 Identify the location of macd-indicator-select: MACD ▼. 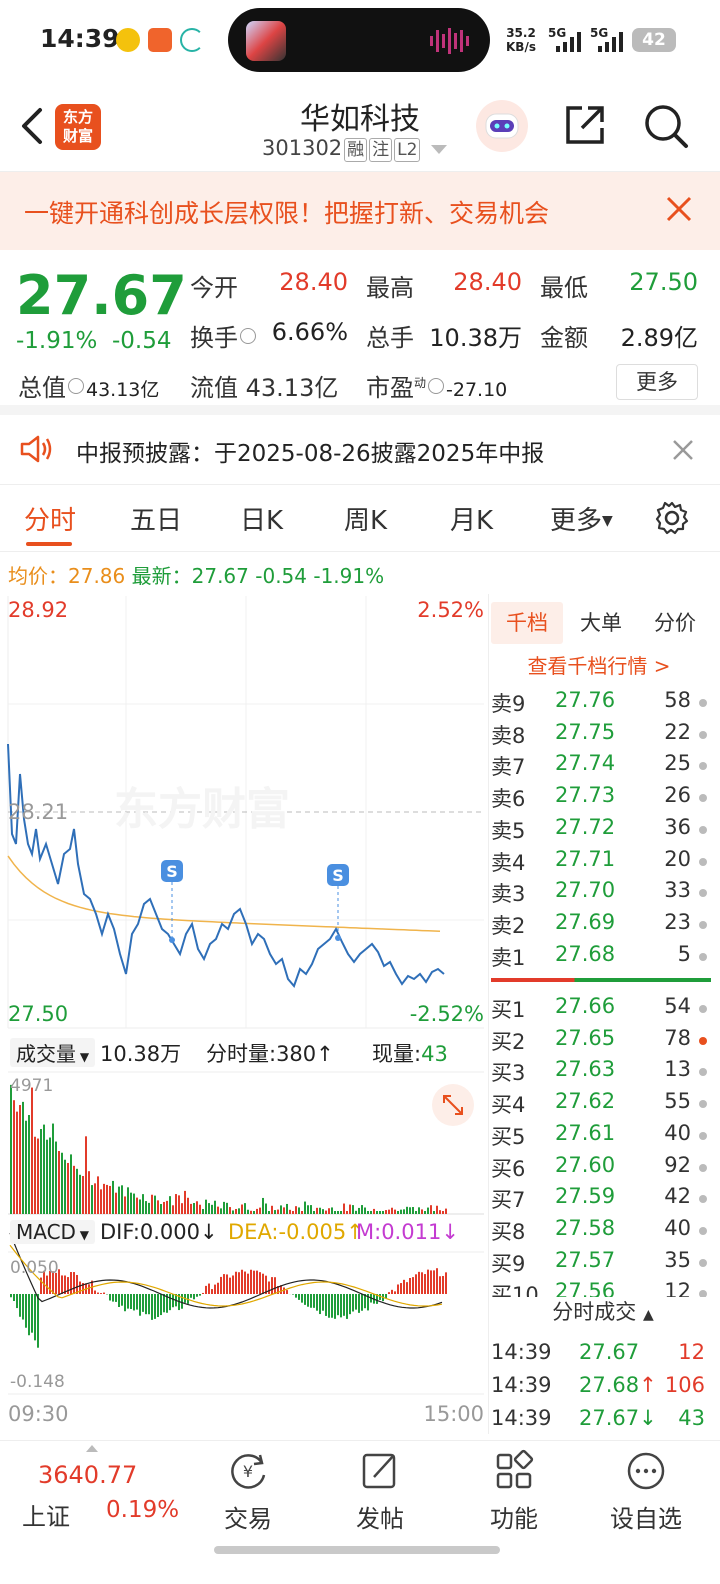
(52, 1232).